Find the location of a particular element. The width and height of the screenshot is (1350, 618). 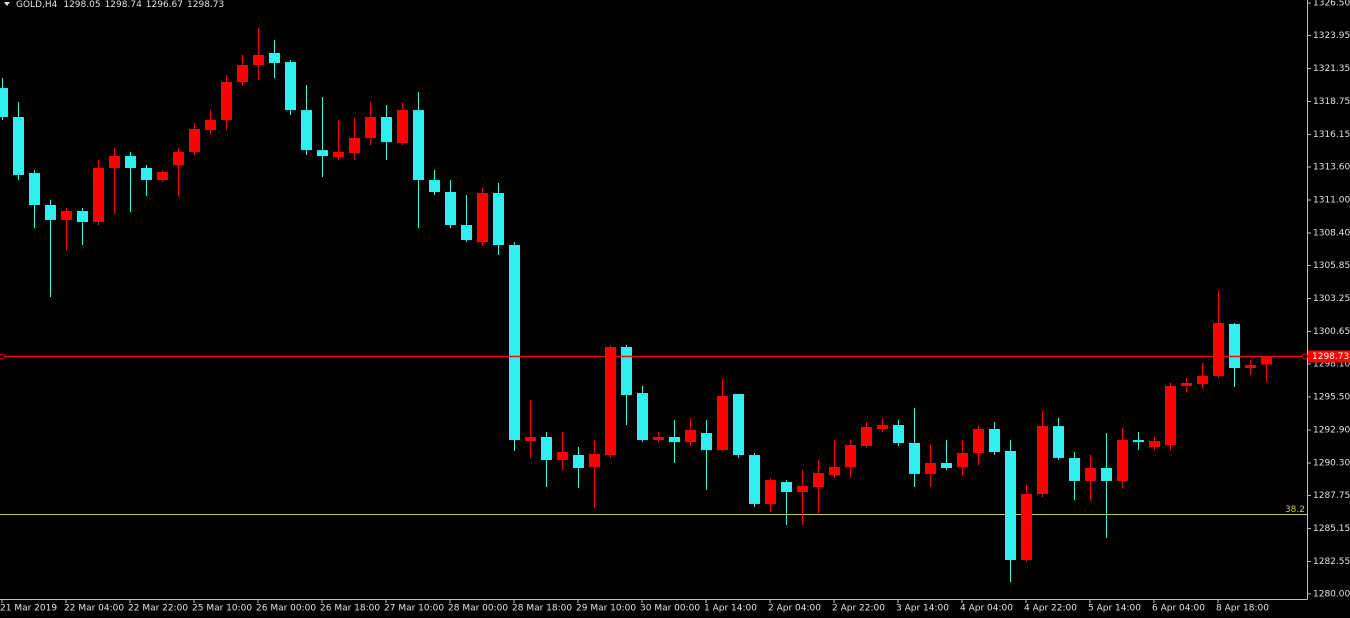

x-tick-label: 22 Mar 04:00 is located at coordinates (94, 609).